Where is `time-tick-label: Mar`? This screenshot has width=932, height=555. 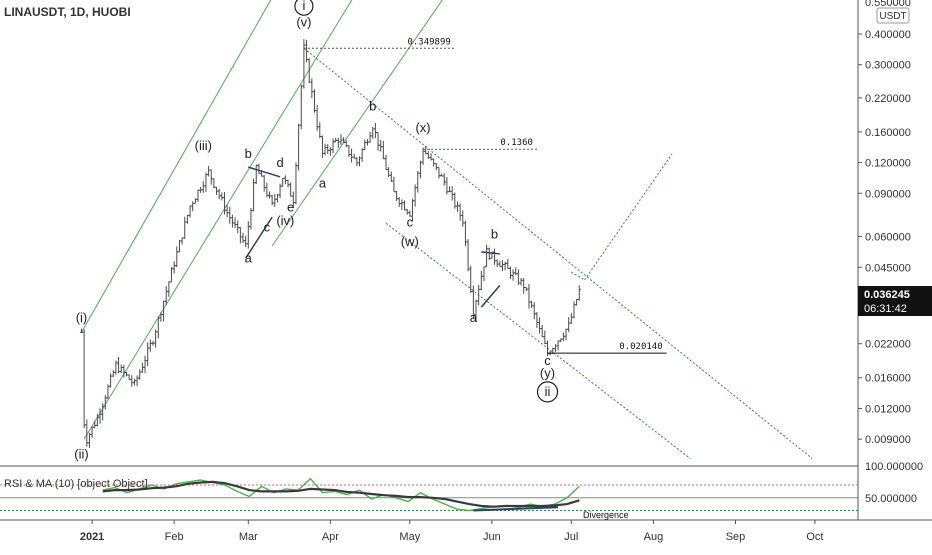
time-tick-label: Mar is located at coordinates (248, 537).